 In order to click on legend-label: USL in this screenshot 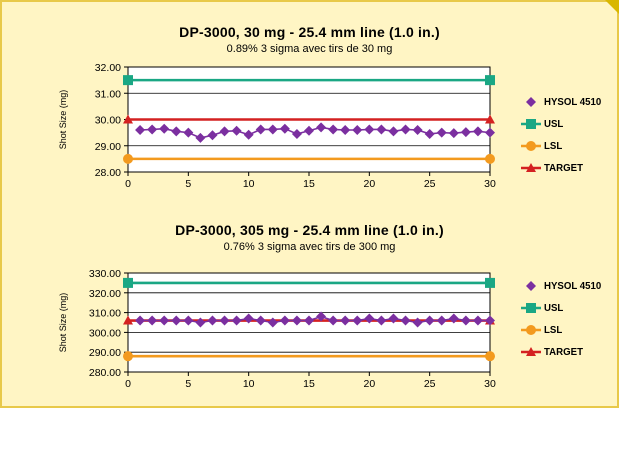, I will do `click(554, 308)`.